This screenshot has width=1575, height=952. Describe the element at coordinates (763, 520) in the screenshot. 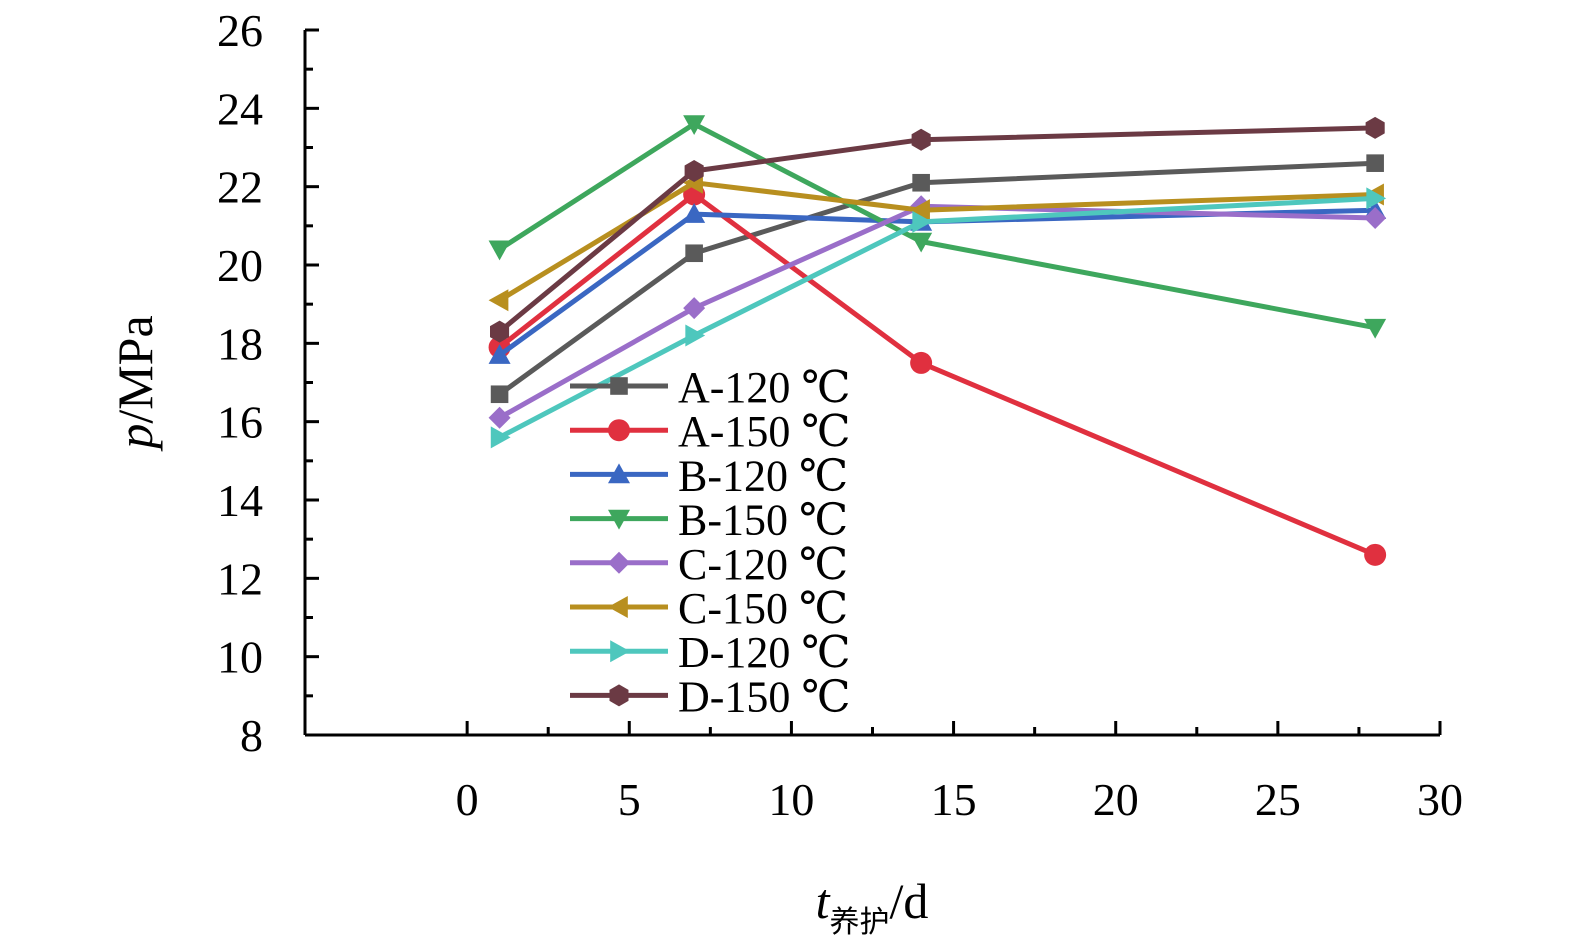

I see `legend-label: B-150 ℃` at that location.